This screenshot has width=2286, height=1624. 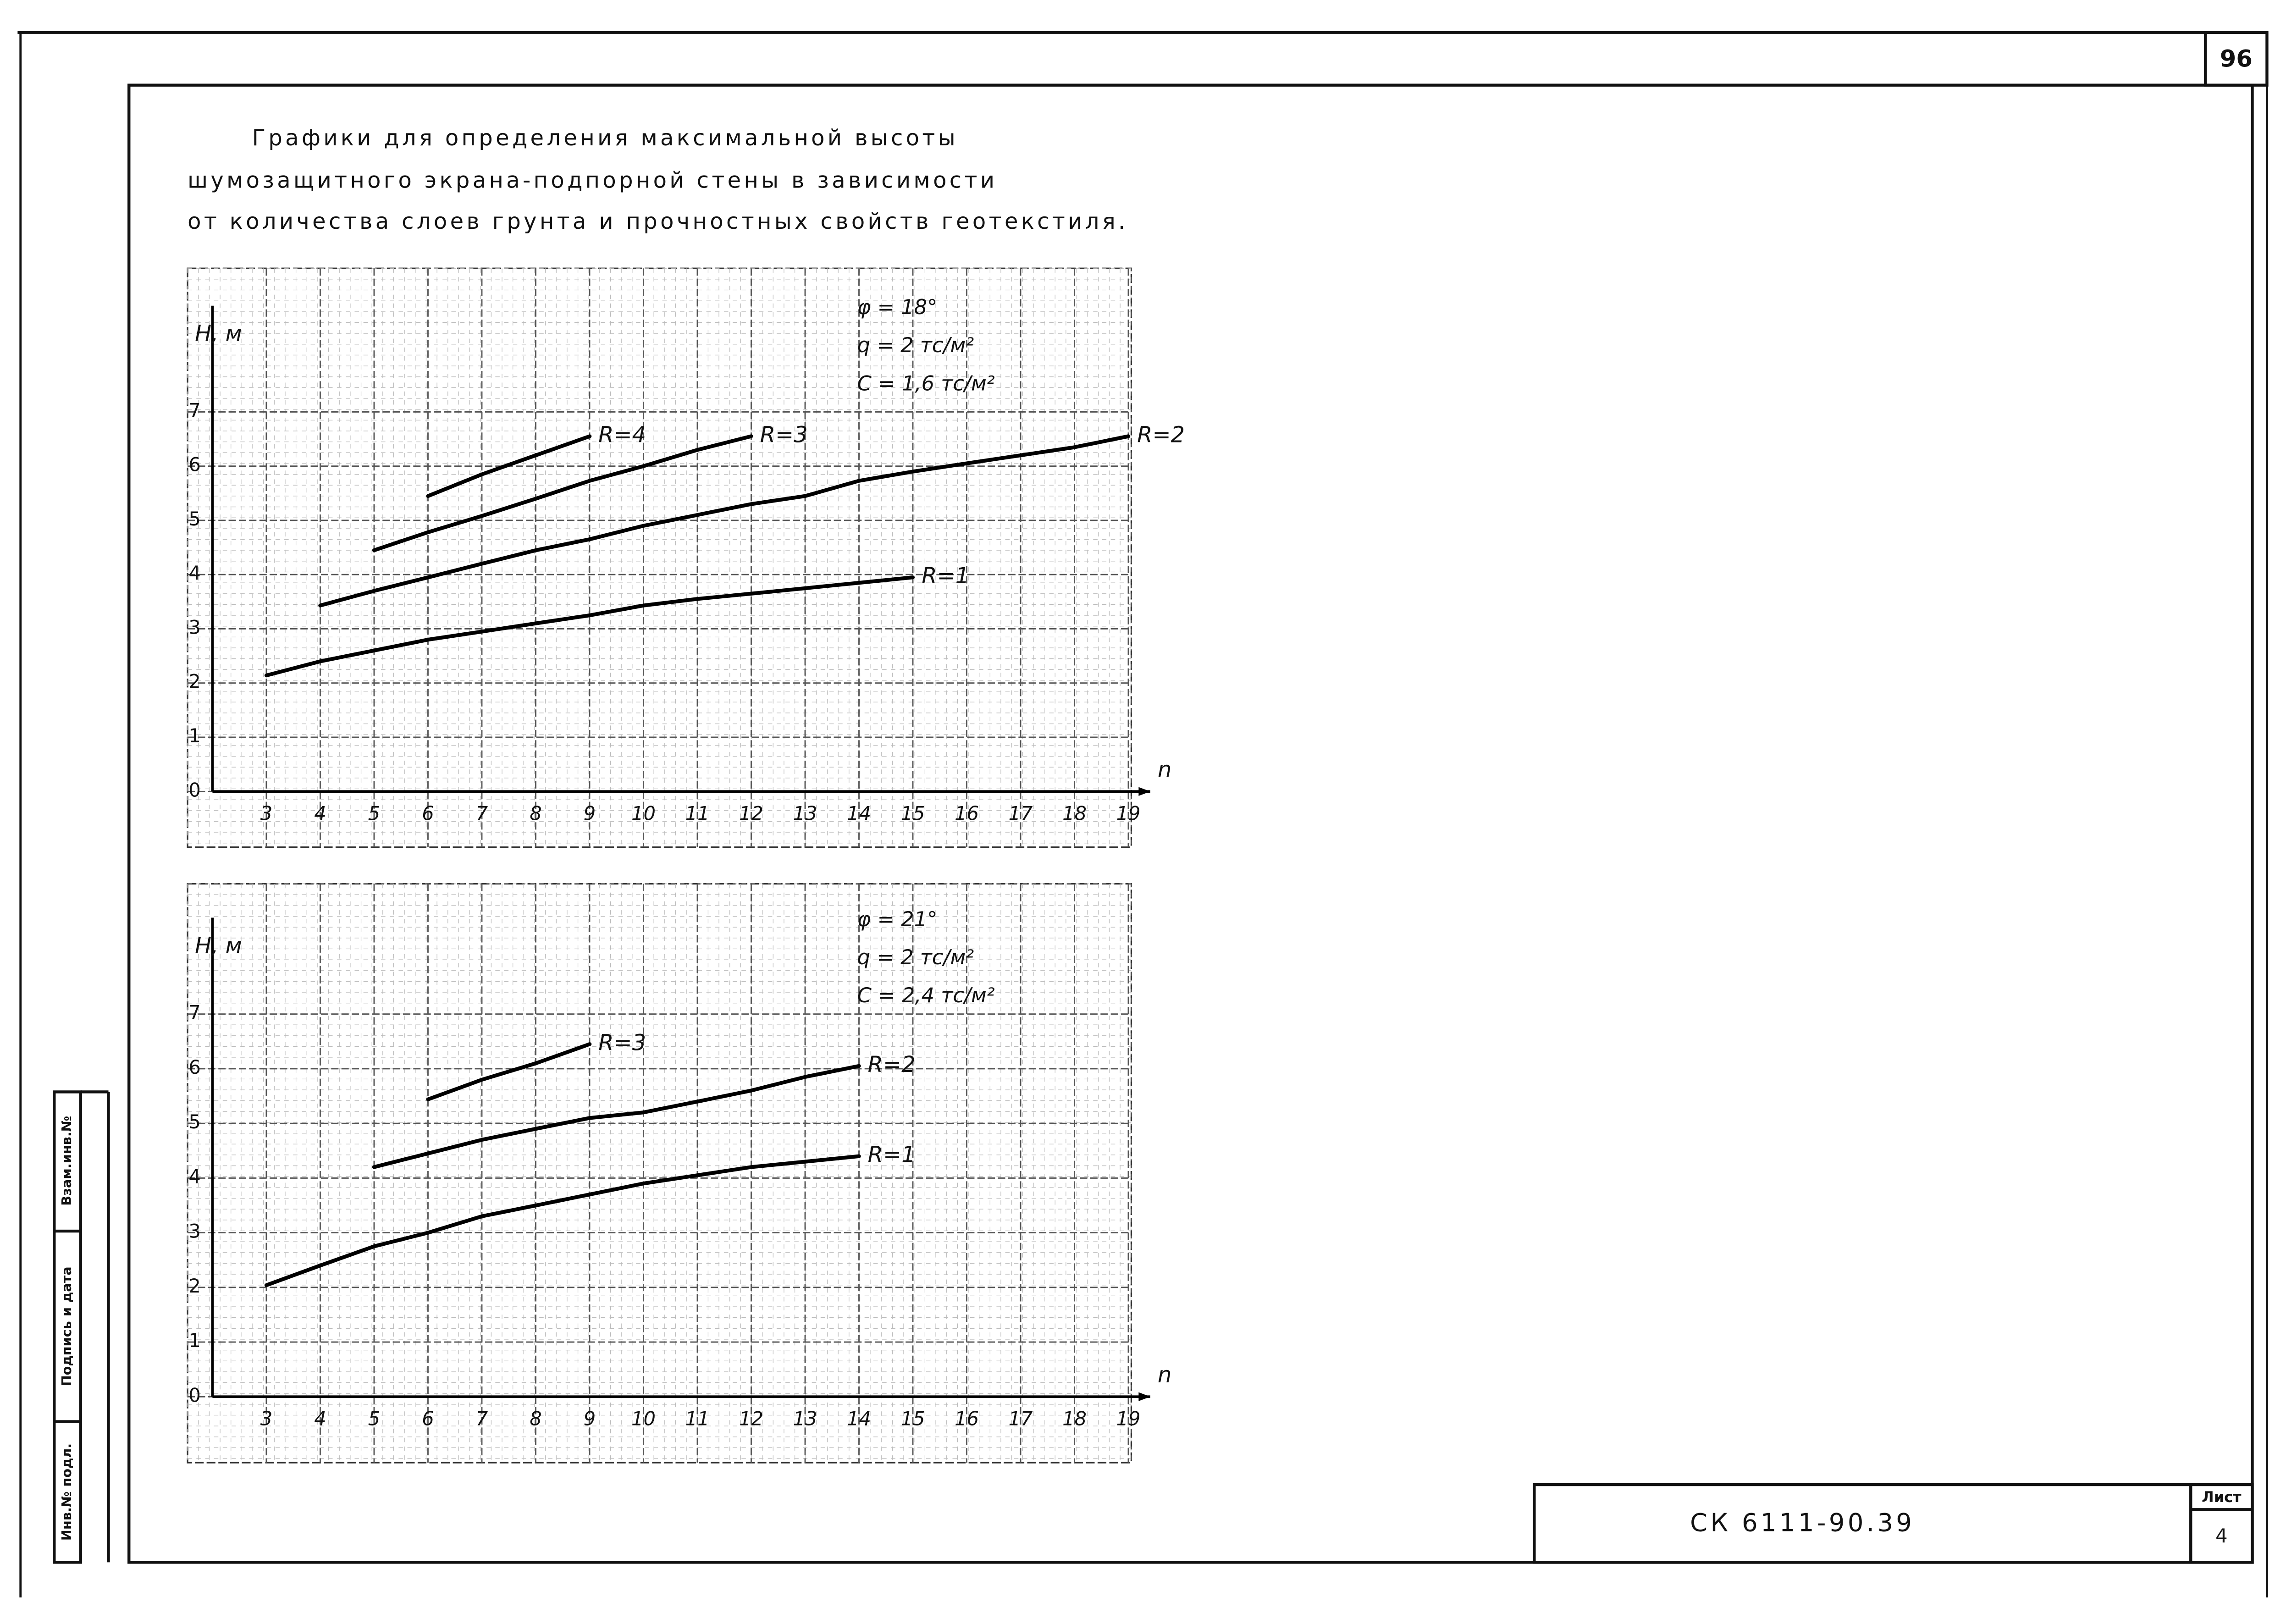 I want to click on annotation: C = 2,4 тс/м², so click(x=926, y=995).